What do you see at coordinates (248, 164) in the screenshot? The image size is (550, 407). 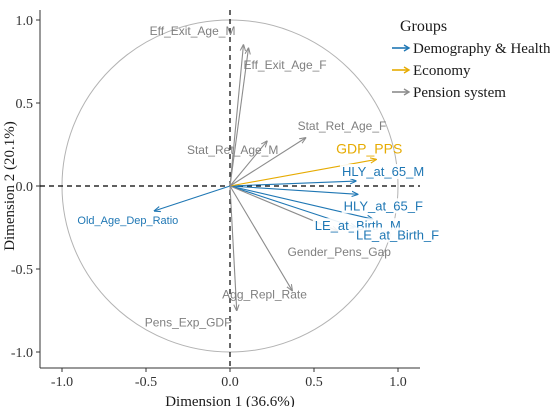 I see `arrow-stat-ret-age-m` at bounding box center [248, 164].